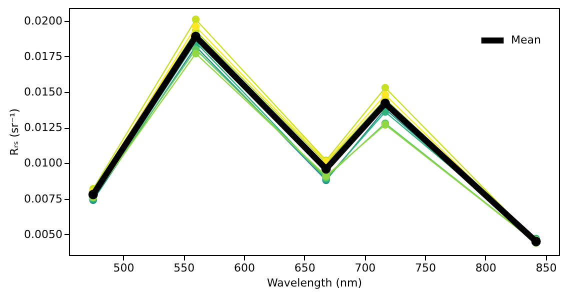 This screenshot has width=571, height=294. What do you see at coordinates (43, 91) in the screenshot?
I see `y-tick-label: 0.0150` at bounding box center [43, 91].